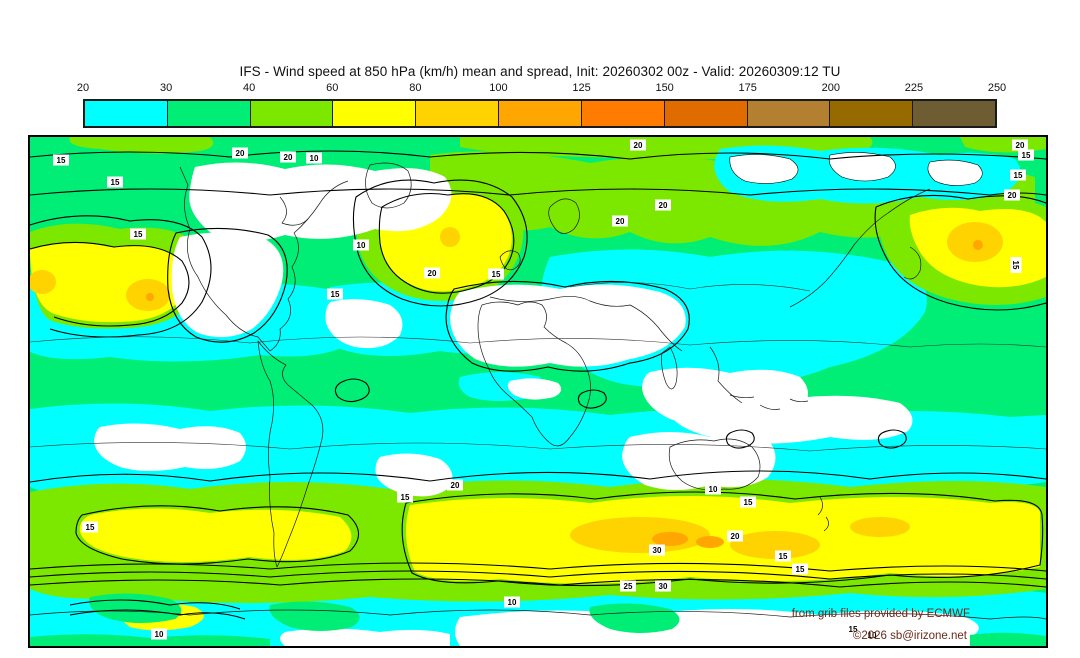  I want to click on svg-text: 25, so click(628, 586).